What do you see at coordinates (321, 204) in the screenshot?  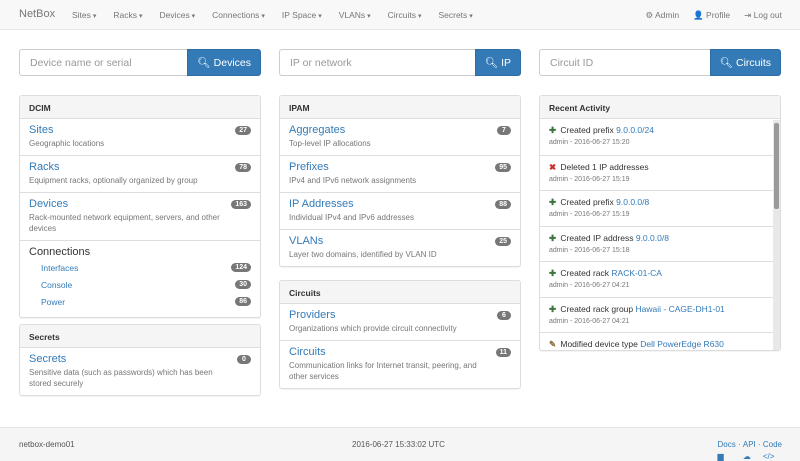 I see `item-title-link: IP Addresses` at bounding box center [321, 204].